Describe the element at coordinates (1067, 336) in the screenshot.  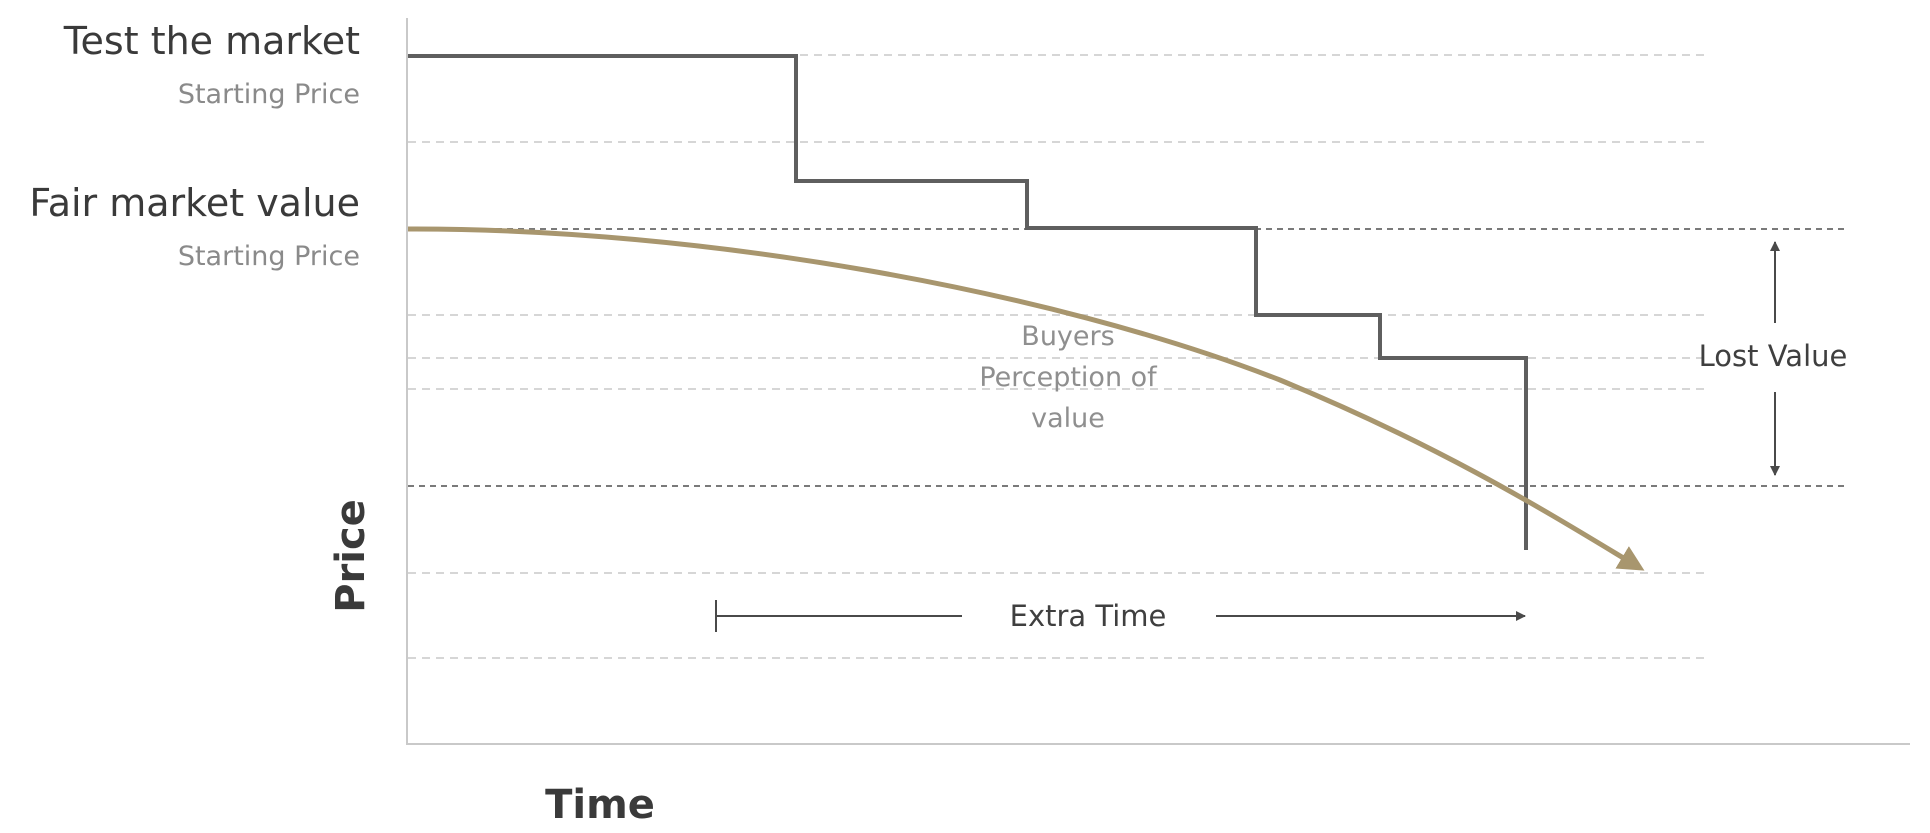
I see `curve-label-line1: Buyers` at that location.